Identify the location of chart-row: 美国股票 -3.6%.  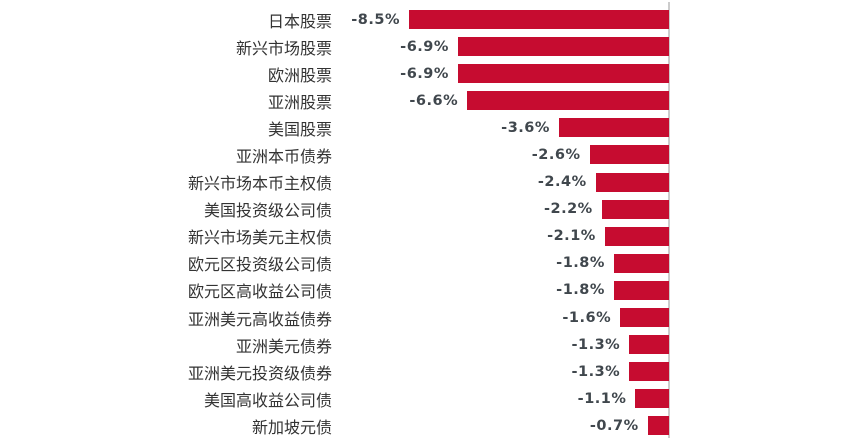
(432, 127).